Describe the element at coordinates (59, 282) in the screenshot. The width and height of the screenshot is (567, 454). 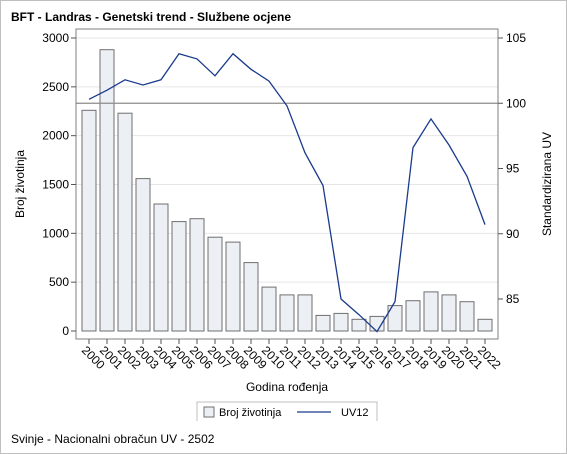
I see `left-tick-label: 500` at that location.